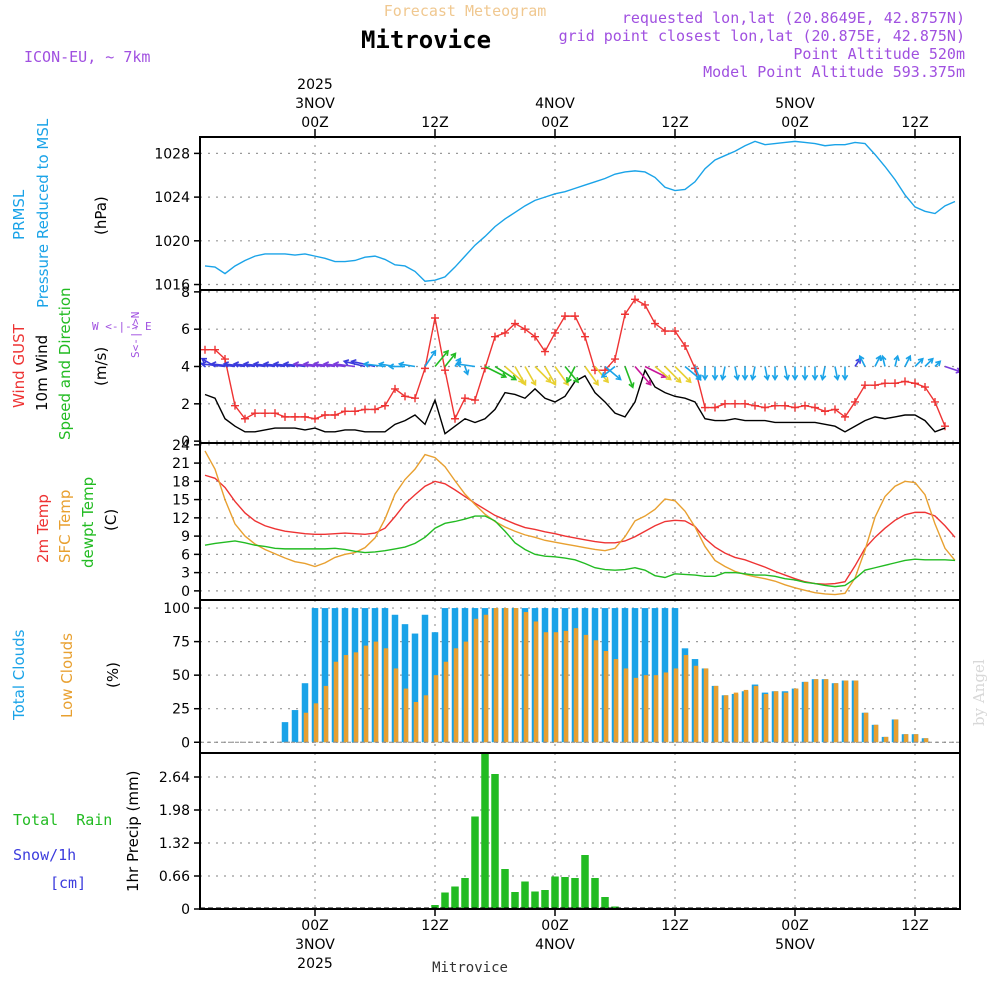 The image size is (1000, 1000). What do you see at coordinates (979, 692) in the screenshot?
I see `watermark: by Angel` at bounding box center [979, 692].